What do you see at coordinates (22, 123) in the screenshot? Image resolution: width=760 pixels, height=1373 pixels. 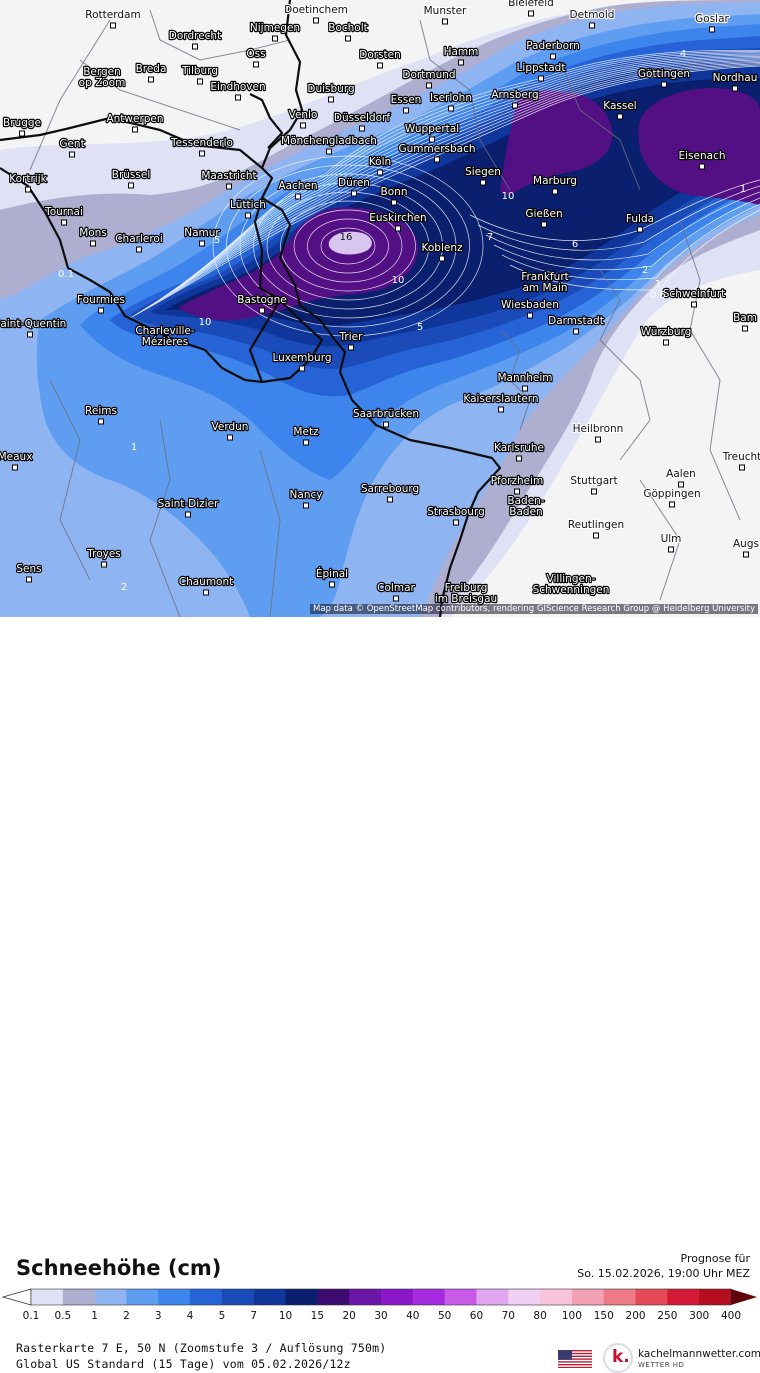 I see `city-label: Brugge` at bounding box center [22, 123].